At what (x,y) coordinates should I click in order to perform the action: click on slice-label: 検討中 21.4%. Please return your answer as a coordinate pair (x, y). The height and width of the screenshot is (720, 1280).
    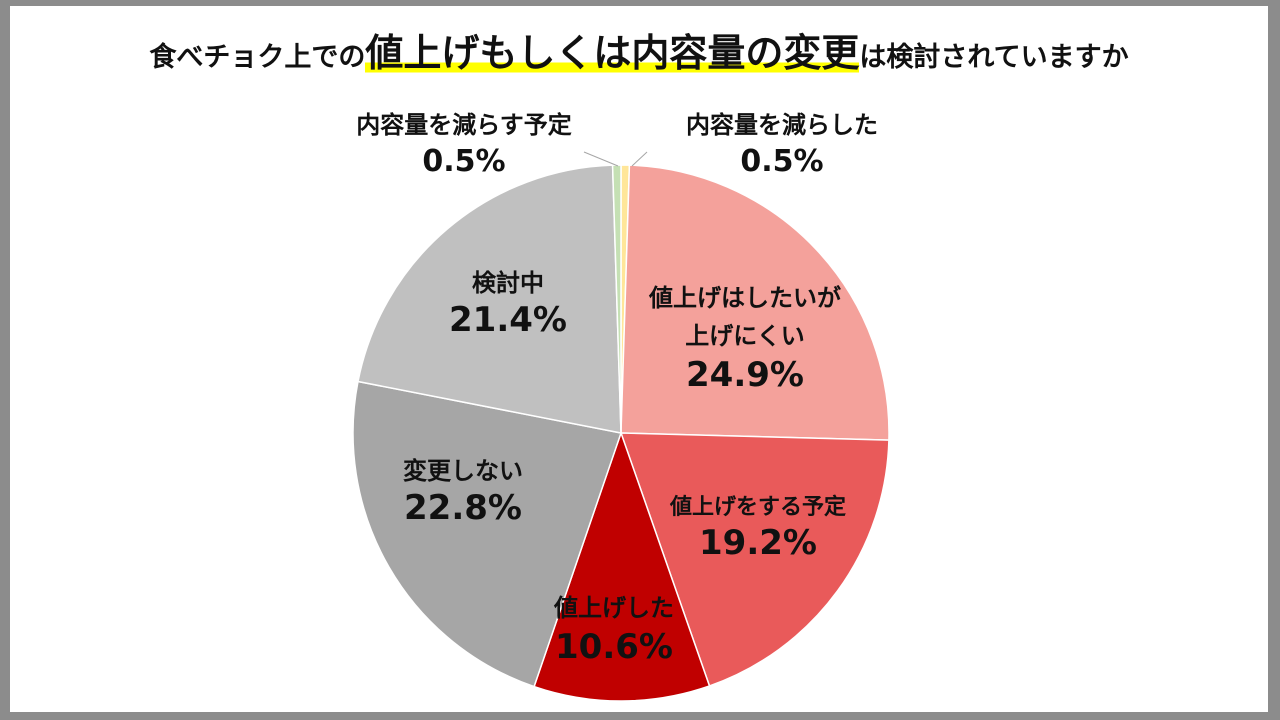
    Looking at the image, I should click on (508, 304).